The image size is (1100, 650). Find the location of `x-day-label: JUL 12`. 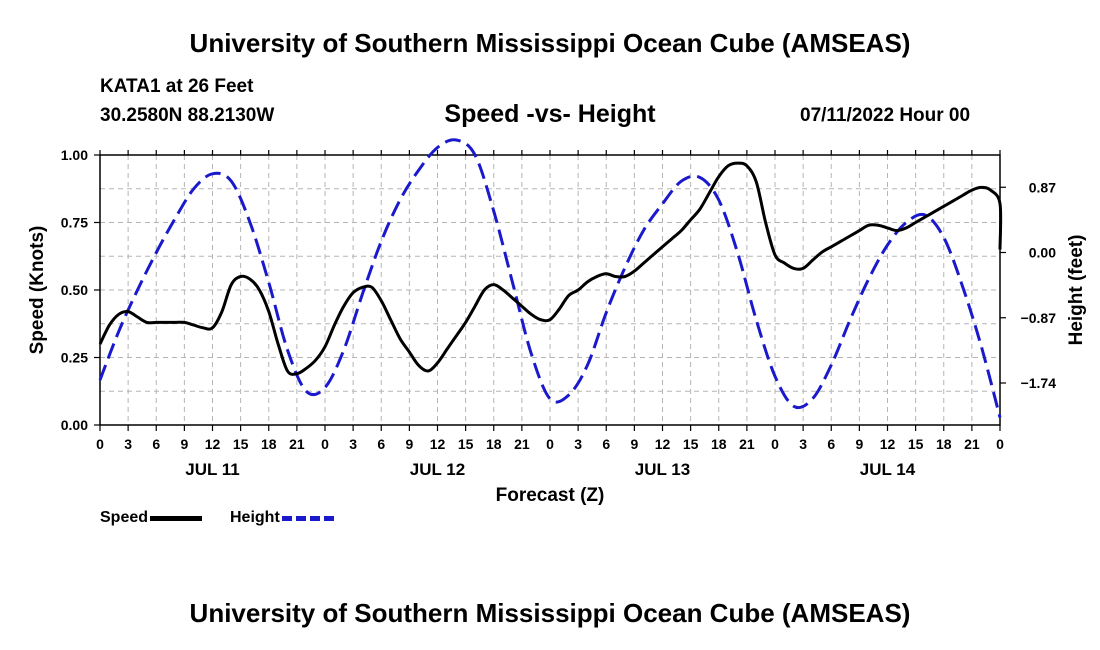

x-day-label: JUL 12 is located at coordinates (437, 469).